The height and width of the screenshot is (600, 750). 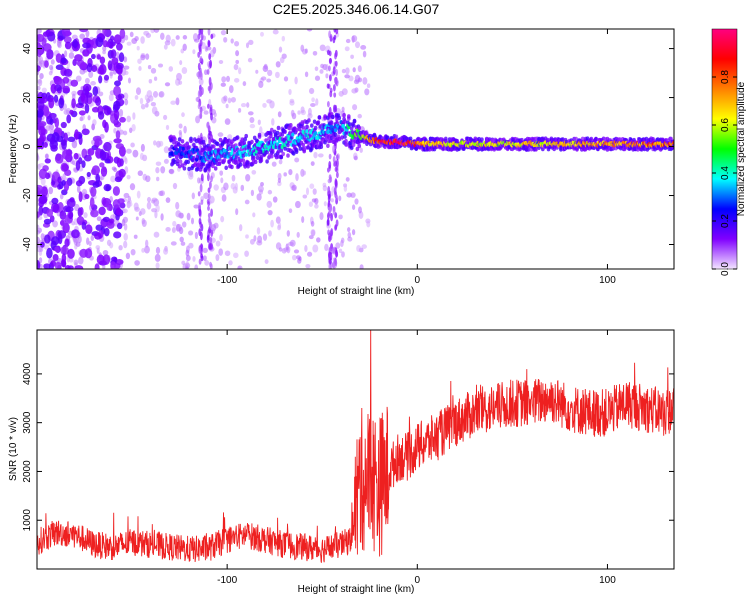 I want to click on x-tick-label: 100, so click(x=607, y=580).